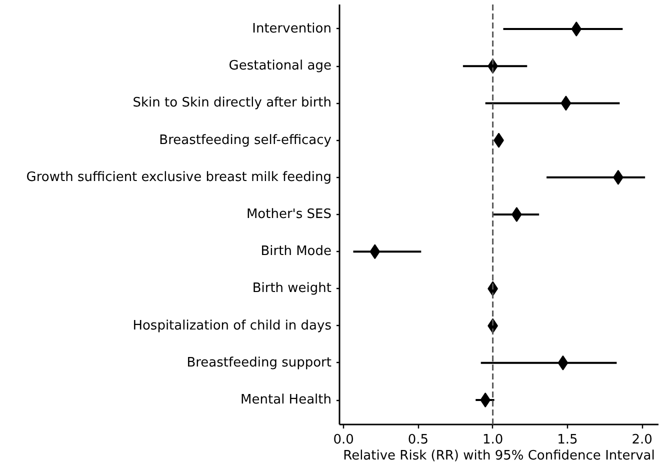  Describe the element at coordinates (232, 103) in the screenshot. I see `y-tick-label: Skin to Skin directly after birth` at that location.